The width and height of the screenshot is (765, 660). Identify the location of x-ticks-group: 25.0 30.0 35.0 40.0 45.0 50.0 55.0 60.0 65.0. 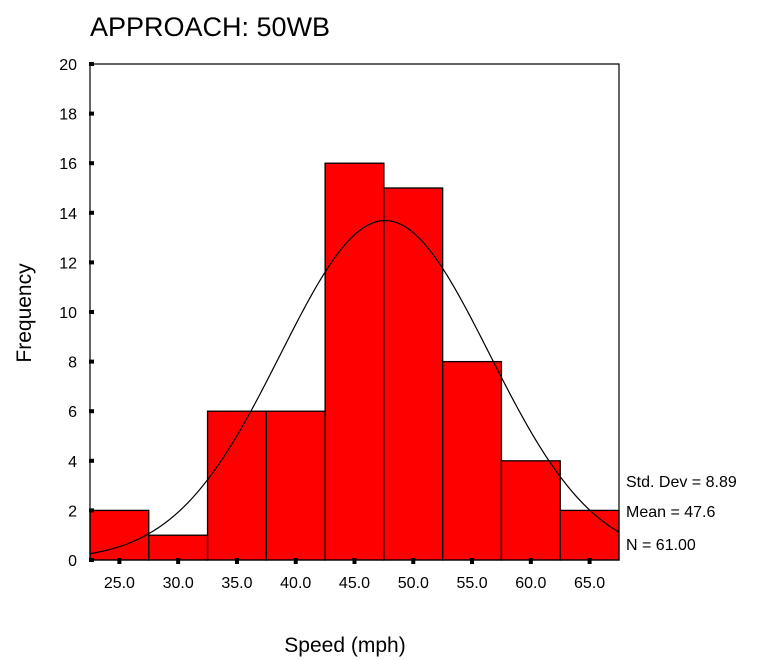
(354, 575).